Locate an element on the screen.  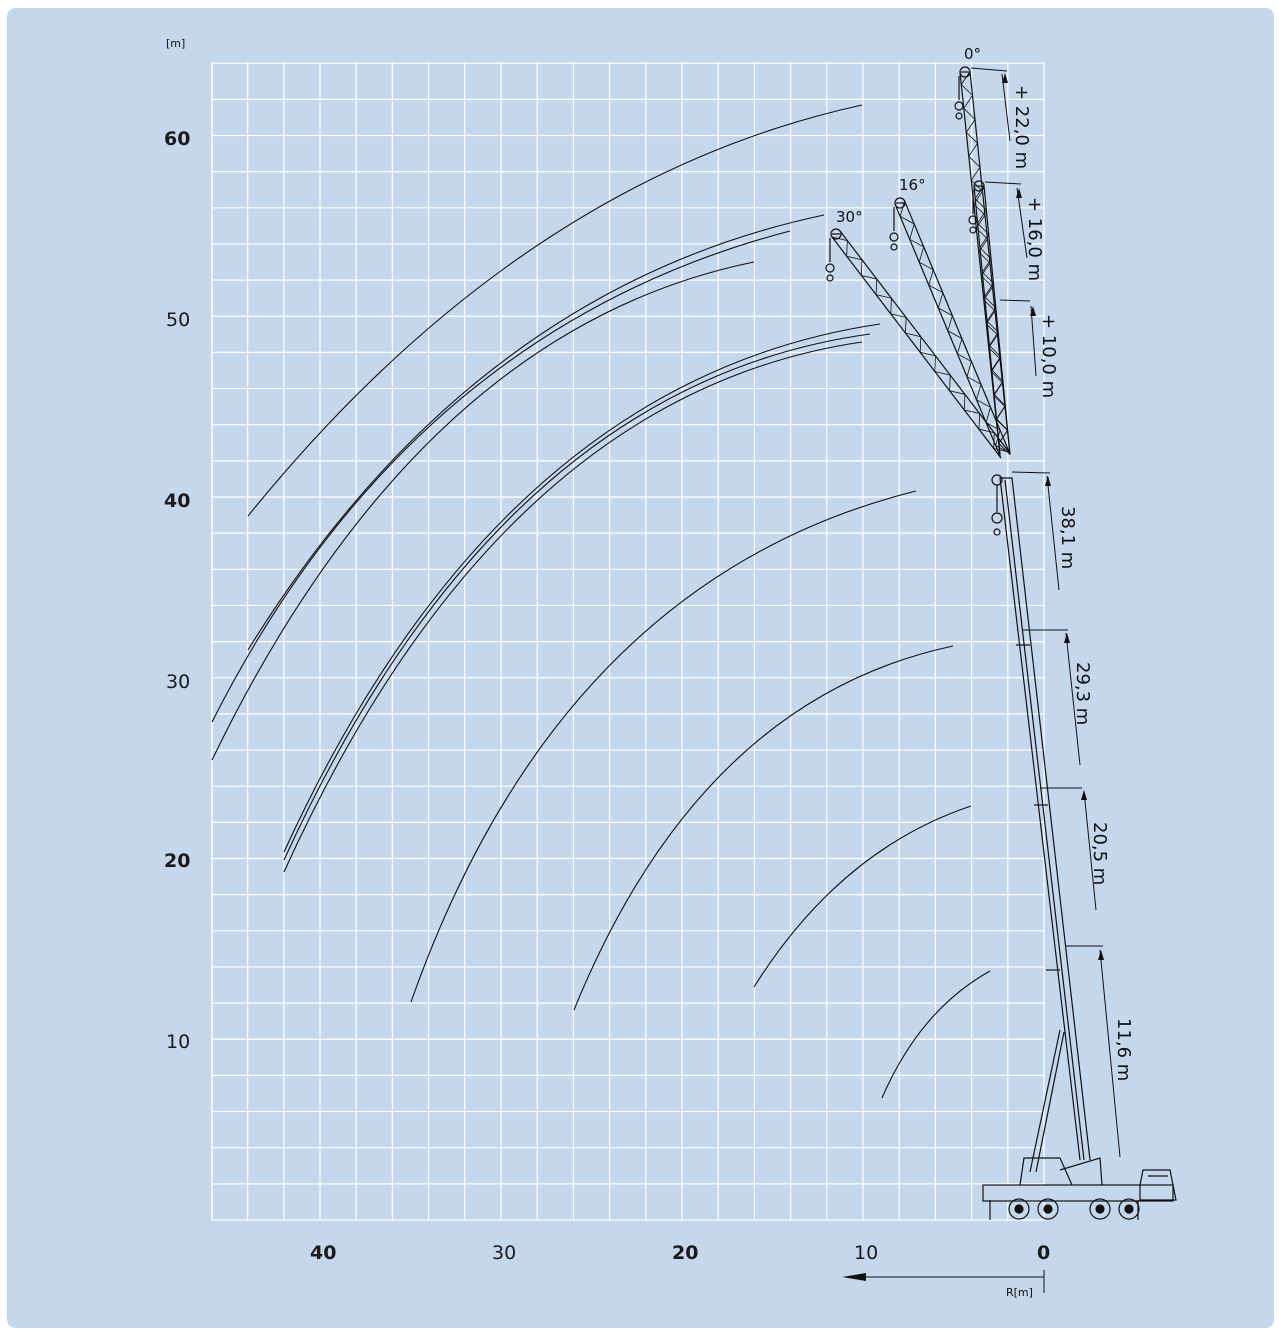
crane-cab is located at coordinates (1158, 1185).